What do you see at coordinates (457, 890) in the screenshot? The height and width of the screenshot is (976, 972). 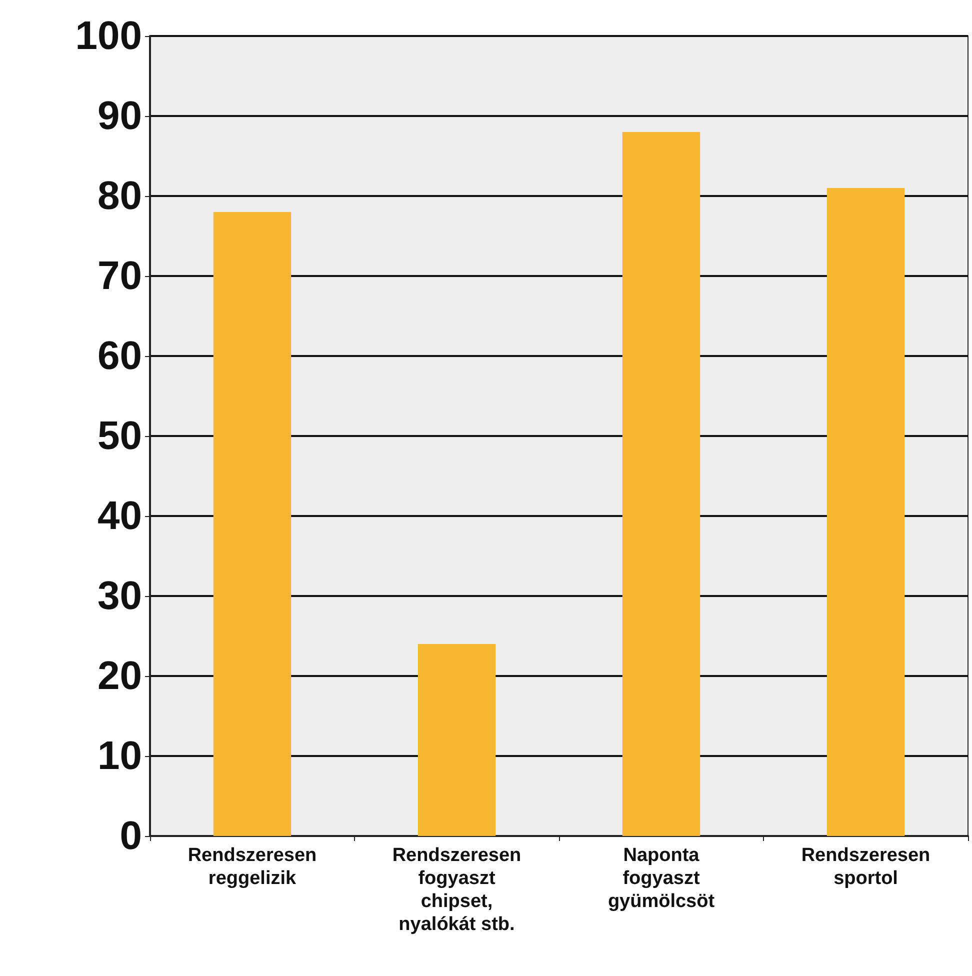 I see `x-tick-label: Rendszeresen fogyaszt chipset, nyalókát stb.` at bounding box center [457, 890].